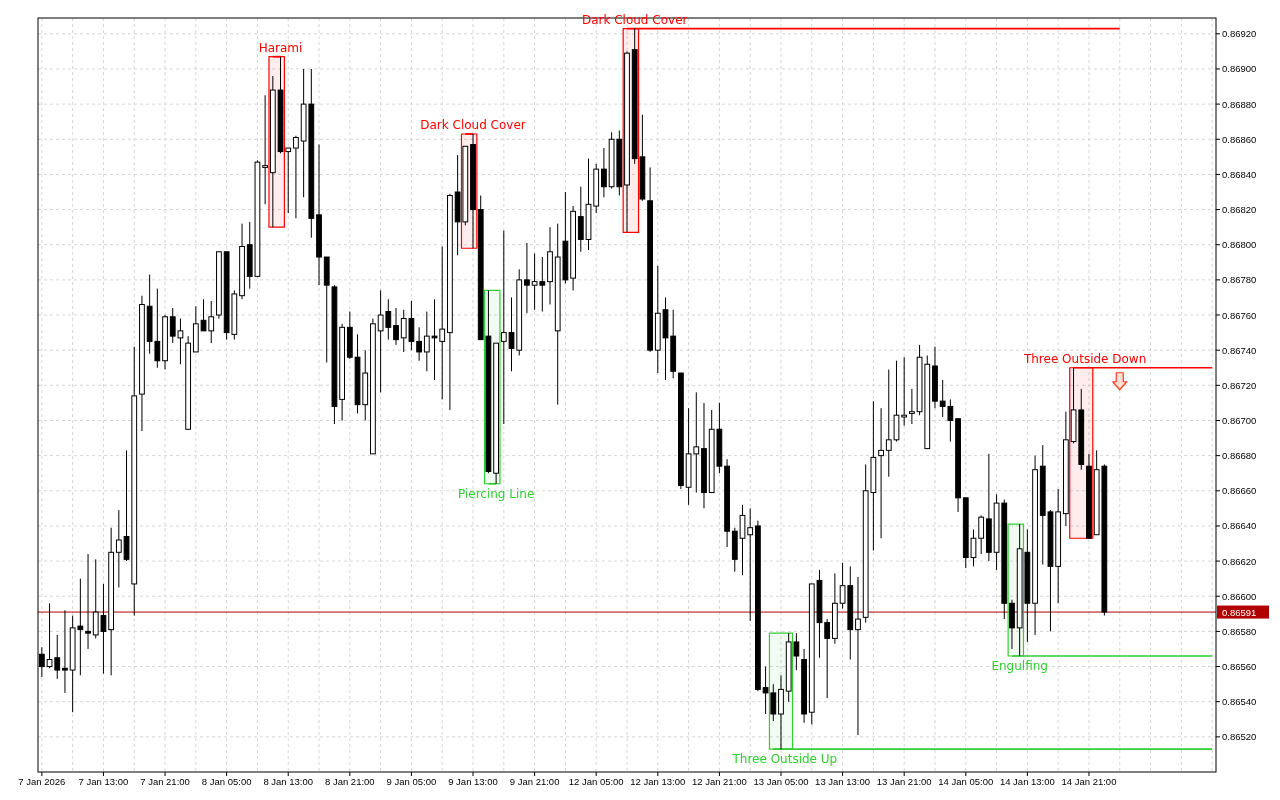 This screenshot has width=1280, height=800. What do you see at coordinates (1239, 34) in the screenshot?
I see `y-tick-label: 0.86920` at bounding box center [1239, 34].